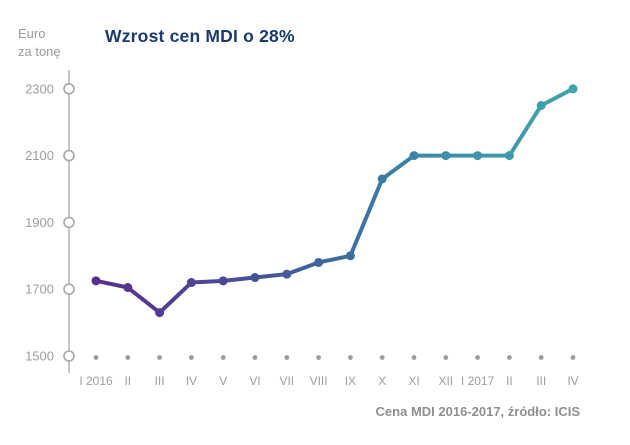 The height and width of the screenshot is (445, 630). What do you see at coordinates (382, 381) in the screenshot?
I see `x-tick-label: X` at bounding box center [382, 381].